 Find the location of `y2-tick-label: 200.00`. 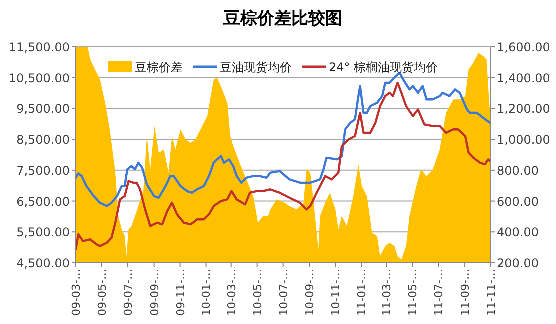

y2-tick-label: 200.00 is located at coordinates (518, 263).